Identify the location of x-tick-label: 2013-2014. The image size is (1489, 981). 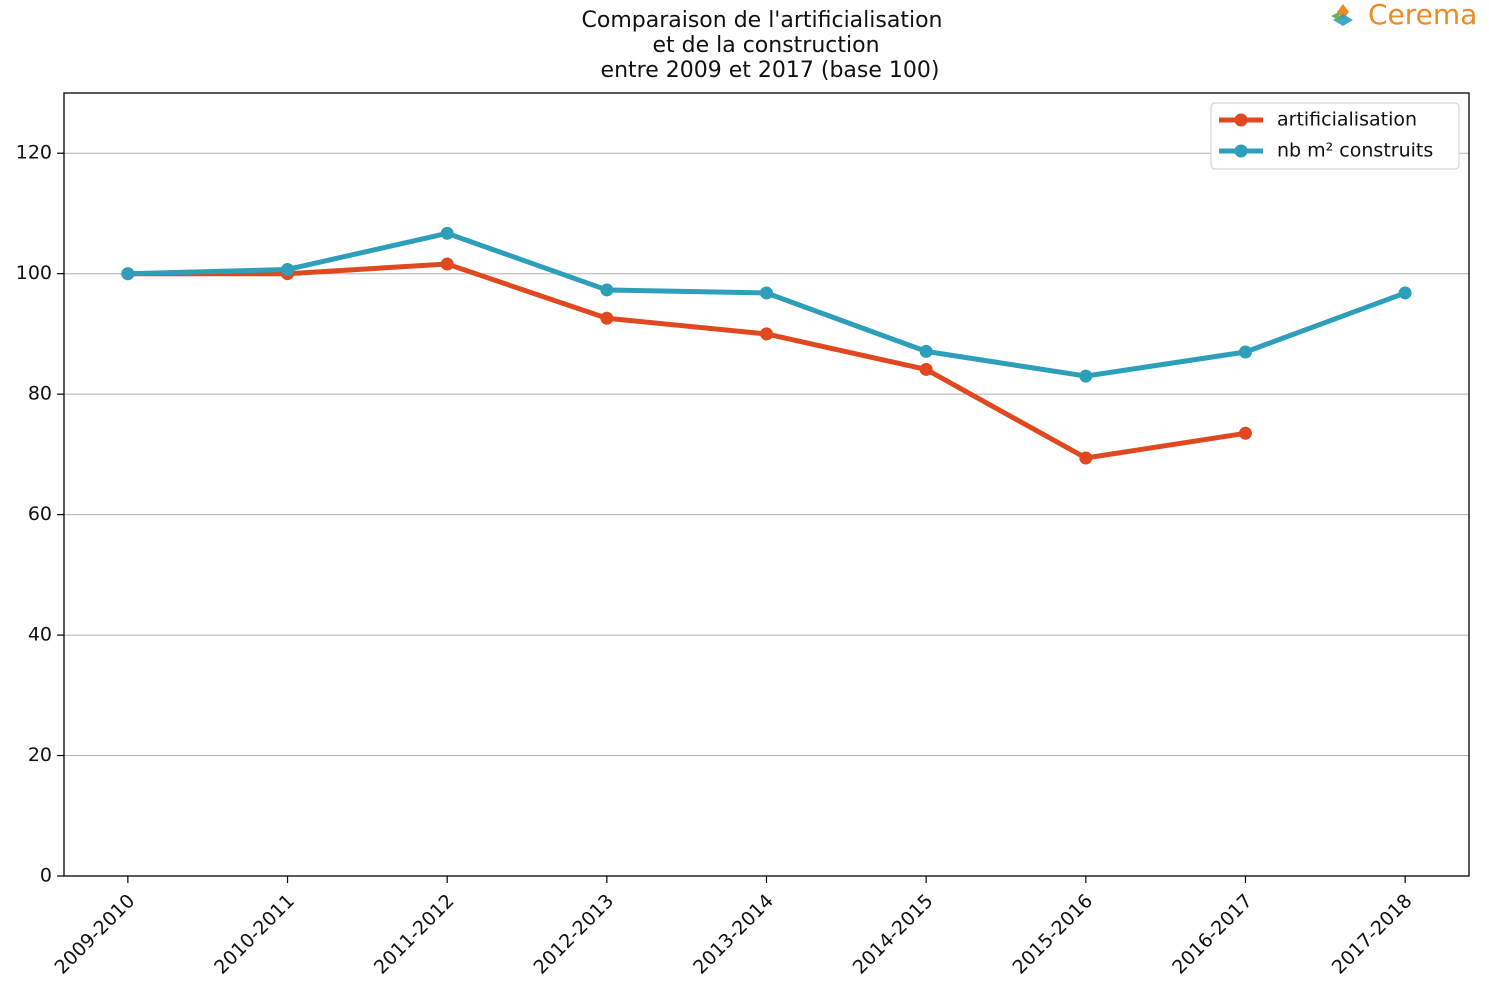
(733, 934).